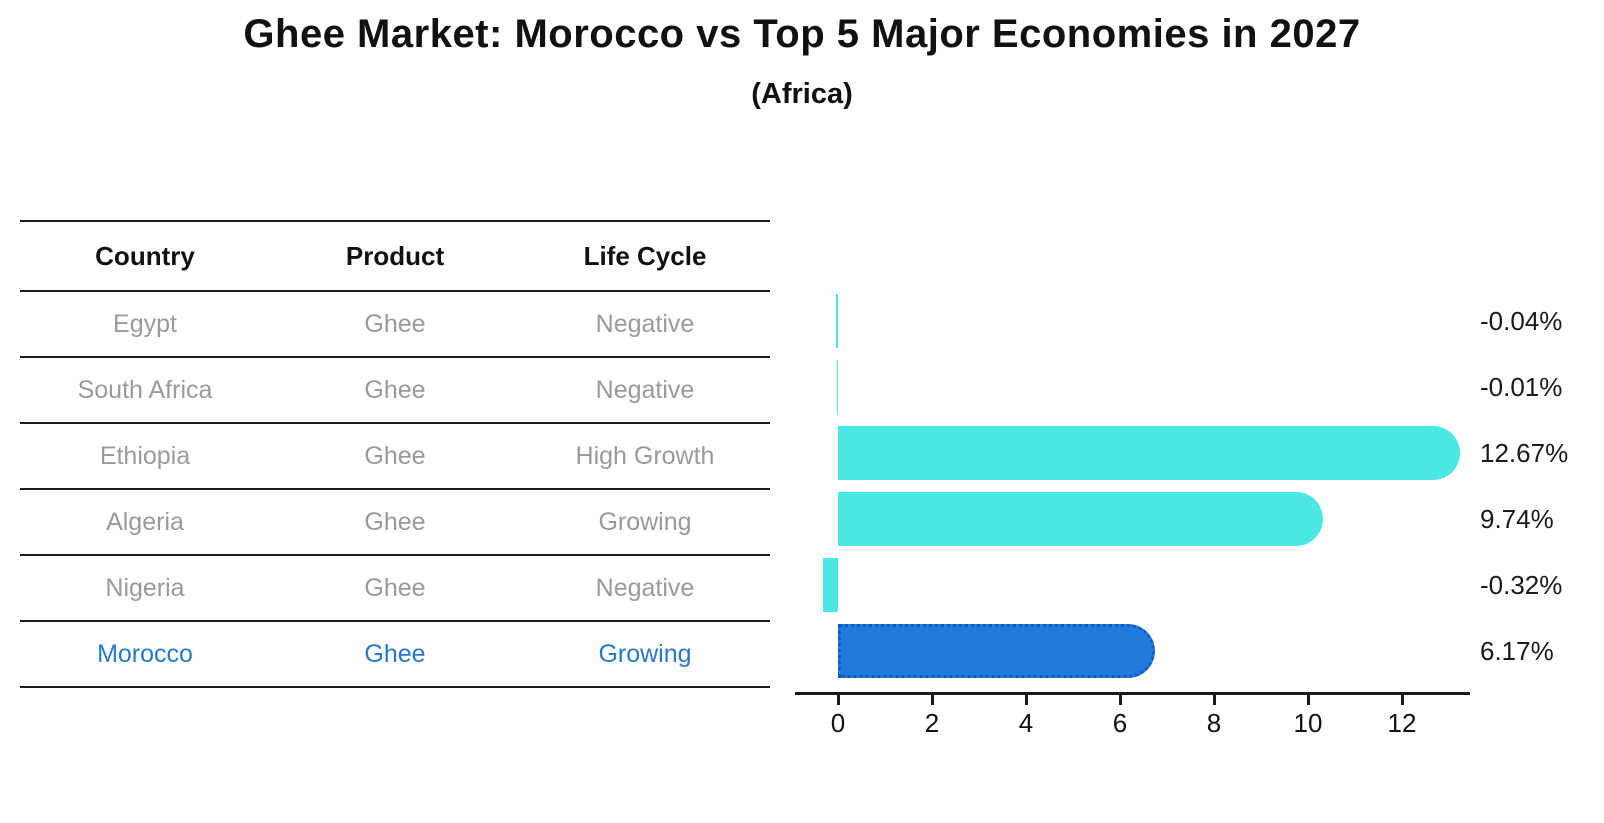 Image resolution: width=1604 pixels, height=823 pixels. Describe the element at coordinates (837, 387) in the screenshot. I see `bar-south-africa` at that location.